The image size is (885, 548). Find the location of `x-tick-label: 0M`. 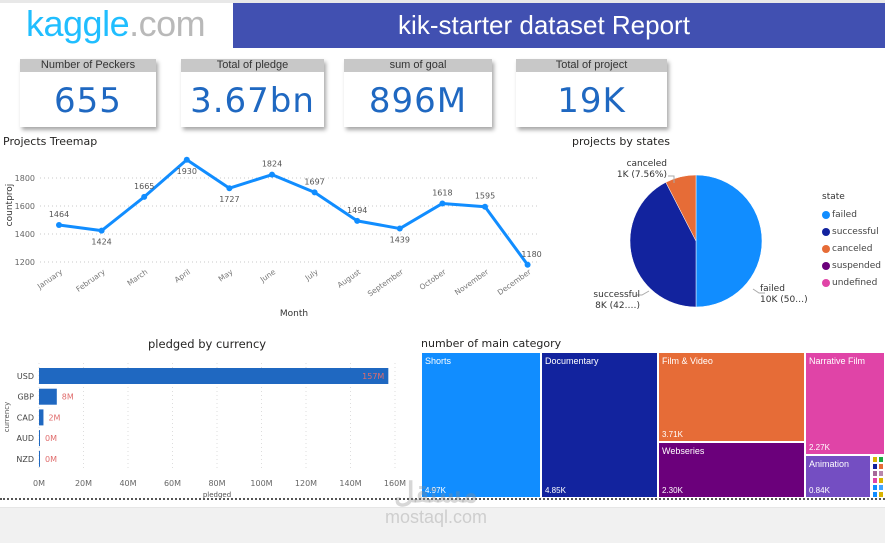

x-tick-label: 0M is located at coordinates (39, 483).